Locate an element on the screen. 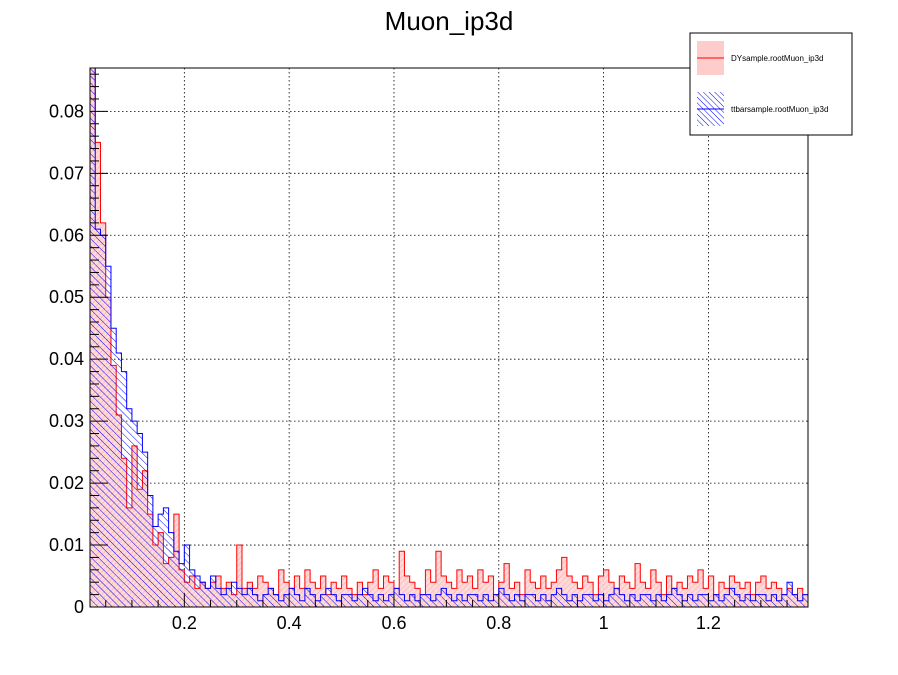 Image resolution: width=898 pixels, height=675 pixels. x-tick-label: 0.8 is located at coordinates (498, 623).